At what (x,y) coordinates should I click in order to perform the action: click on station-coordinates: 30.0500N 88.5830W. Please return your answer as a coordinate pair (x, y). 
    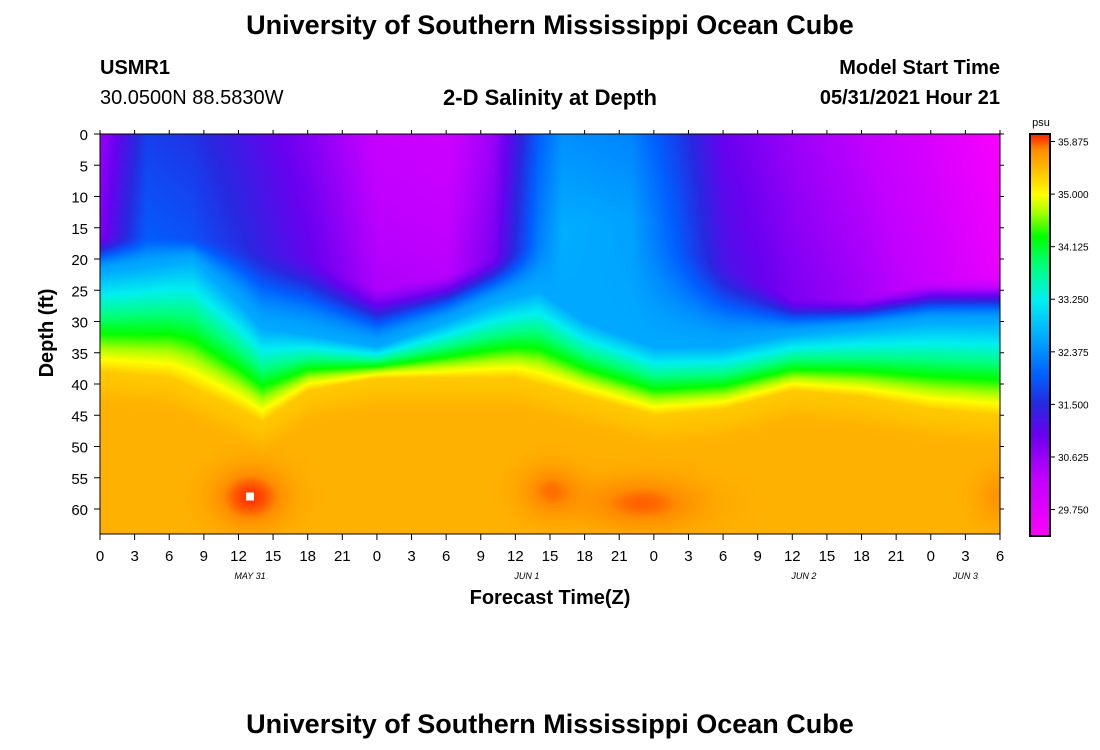
    Looking at the image, I should click on (192, 98).